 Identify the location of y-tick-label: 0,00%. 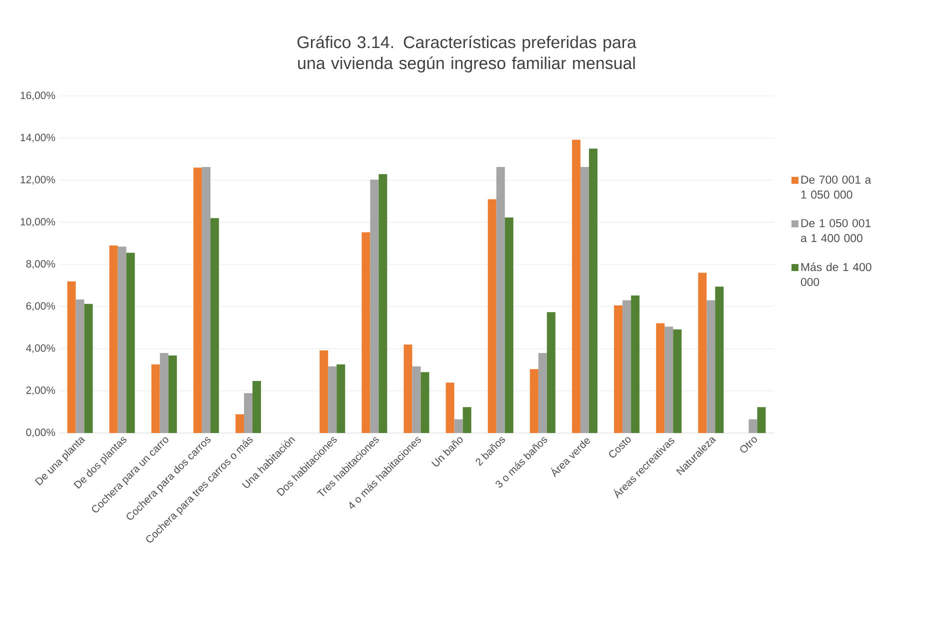
(41, 433).